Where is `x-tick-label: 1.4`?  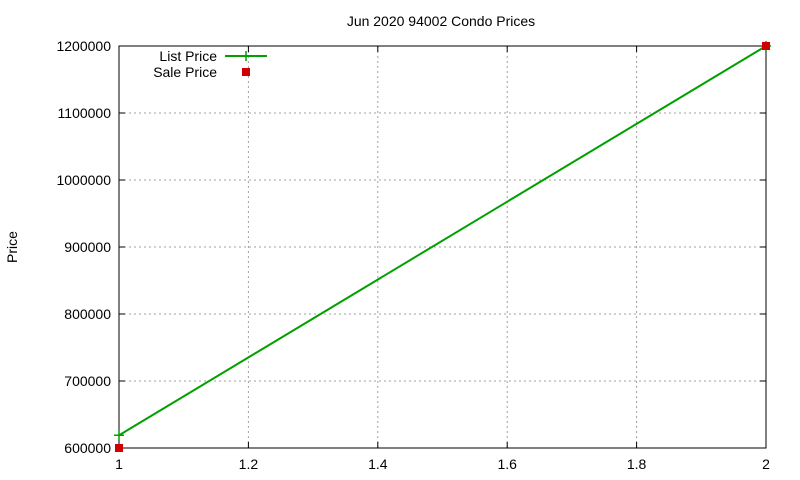
x-tick-label: 1.4 is located at coordinates (378, 464).